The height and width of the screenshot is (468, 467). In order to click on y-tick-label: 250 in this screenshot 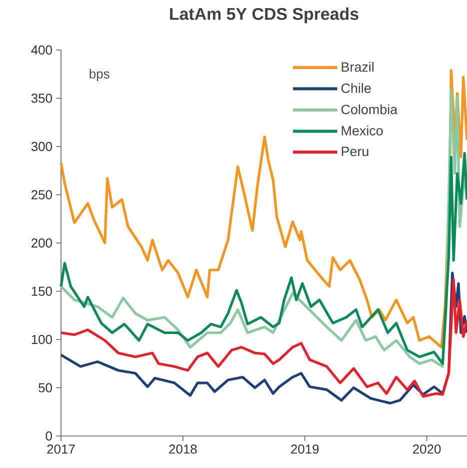, I will do `click(42, 195)`.